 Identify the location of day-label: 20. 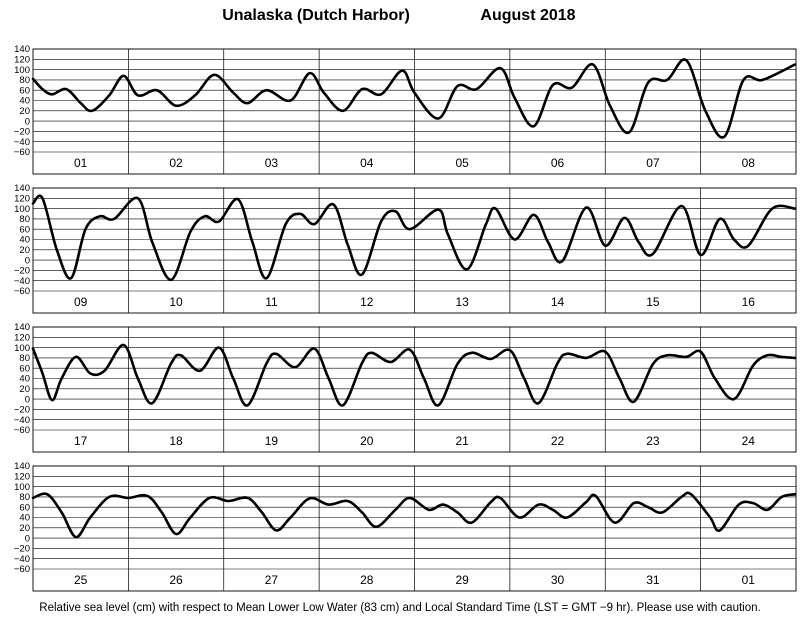
(367, 441).